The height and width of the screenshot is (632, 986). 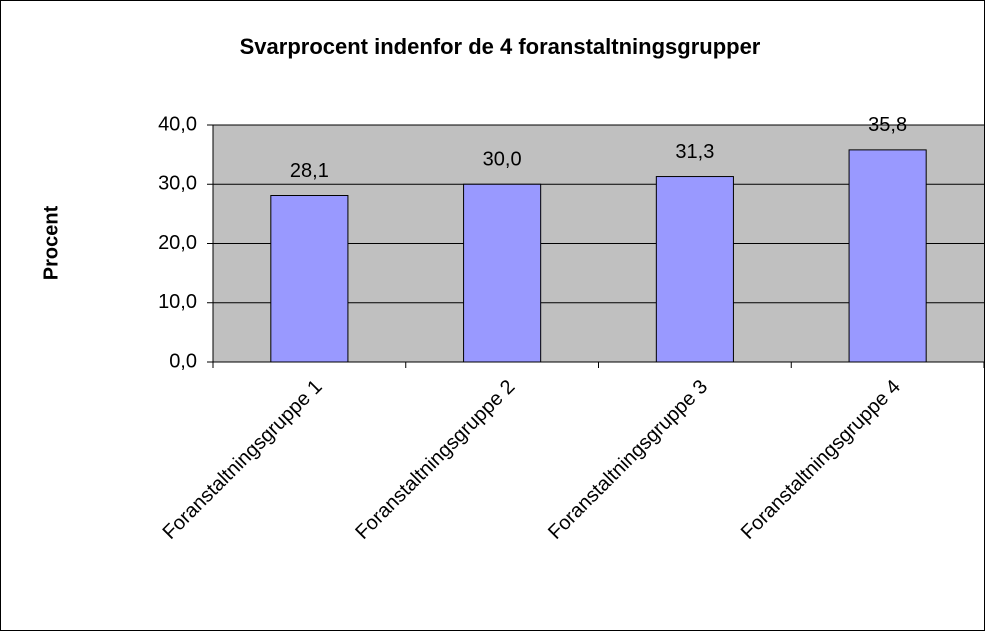 What do you see at coordinates (177, 243) in the screenshot?
I see `y-tick-label: 20,0` at bounding box center [177, 243].